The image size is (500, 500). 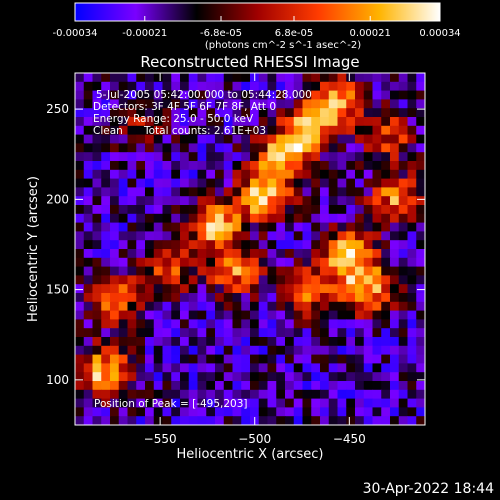 I want to click on colorbar, so click(x=257, y=12).